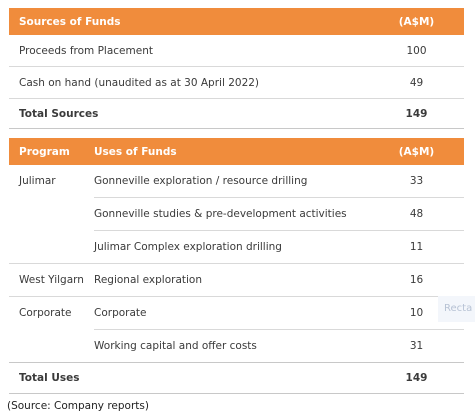  I want to click on table-row: Proceeds from Placement 100, so click(236, 51).